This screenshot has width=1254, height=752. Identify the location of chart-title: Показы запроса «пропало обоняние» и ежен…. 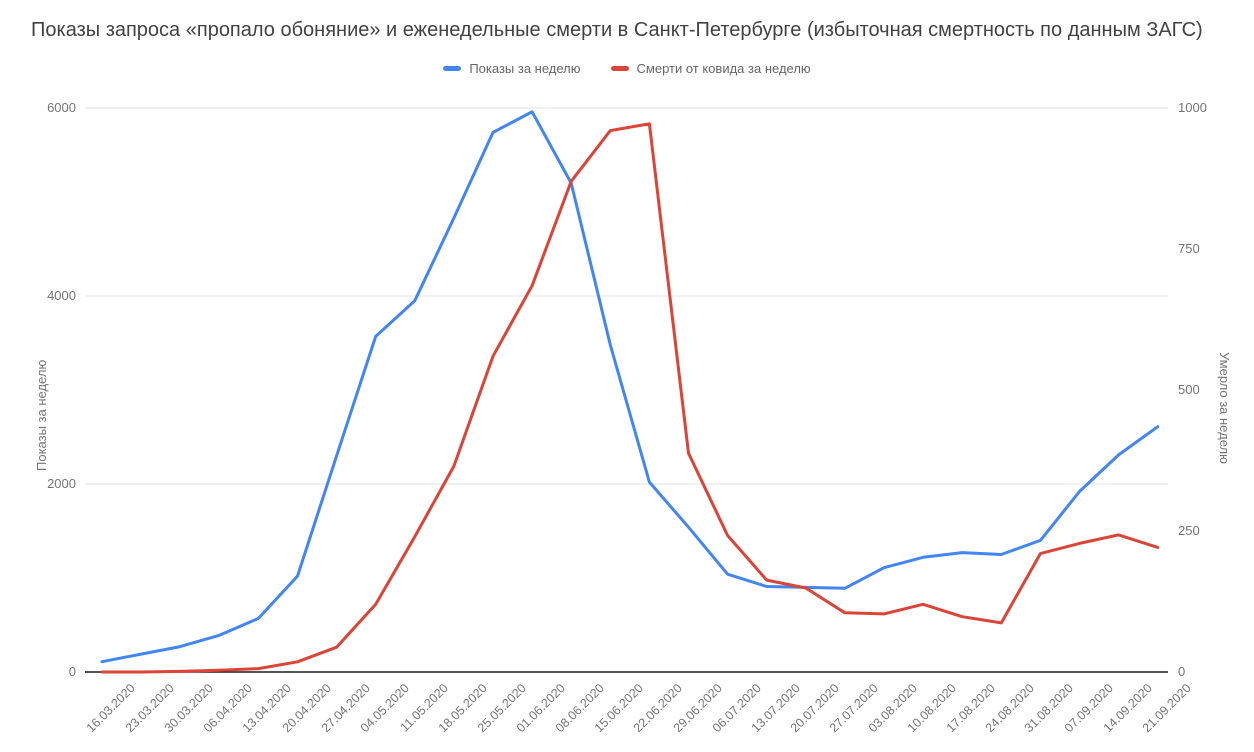
(617, 30).